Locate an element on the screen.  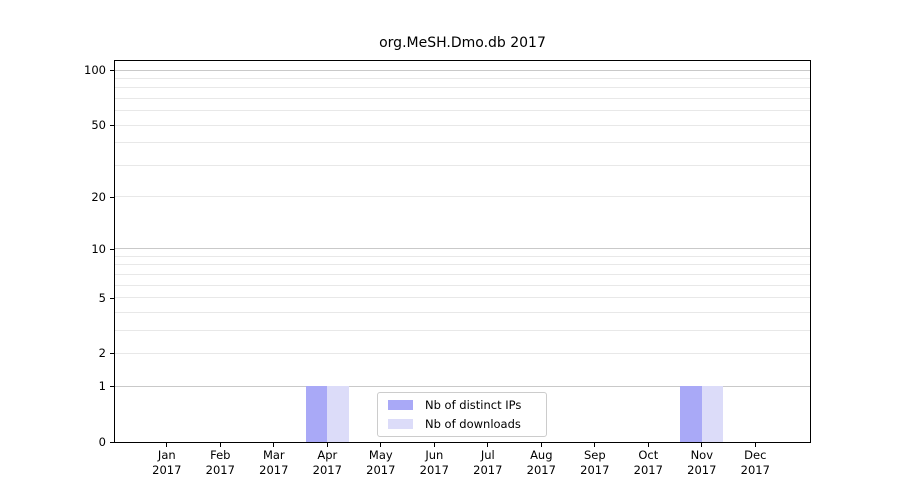
y-tick-label: 5 is located at coordinates (102, 297).